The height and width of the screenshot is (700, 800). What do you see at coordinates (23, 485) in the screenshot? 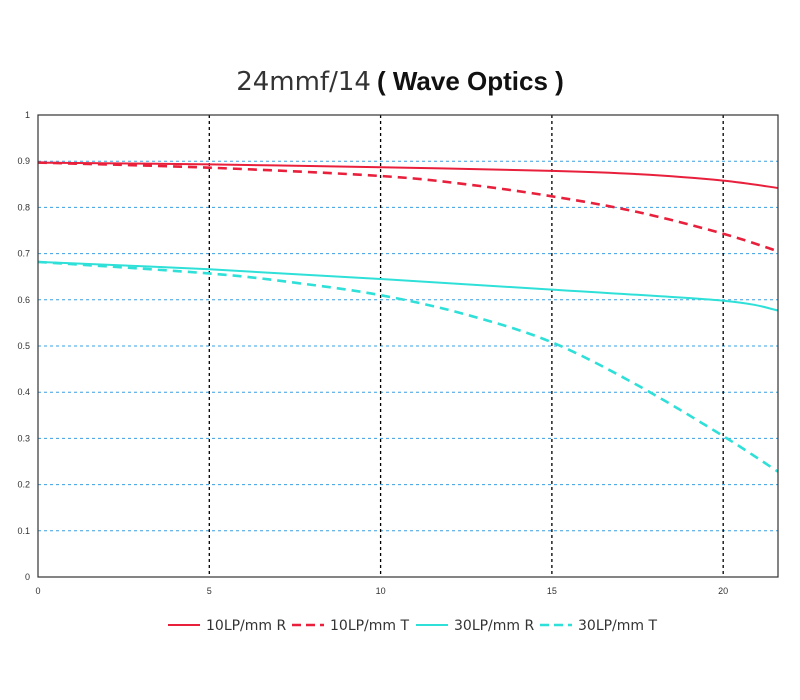
I see `y-tick-label: 0.2` at bounding box center [23, 485].